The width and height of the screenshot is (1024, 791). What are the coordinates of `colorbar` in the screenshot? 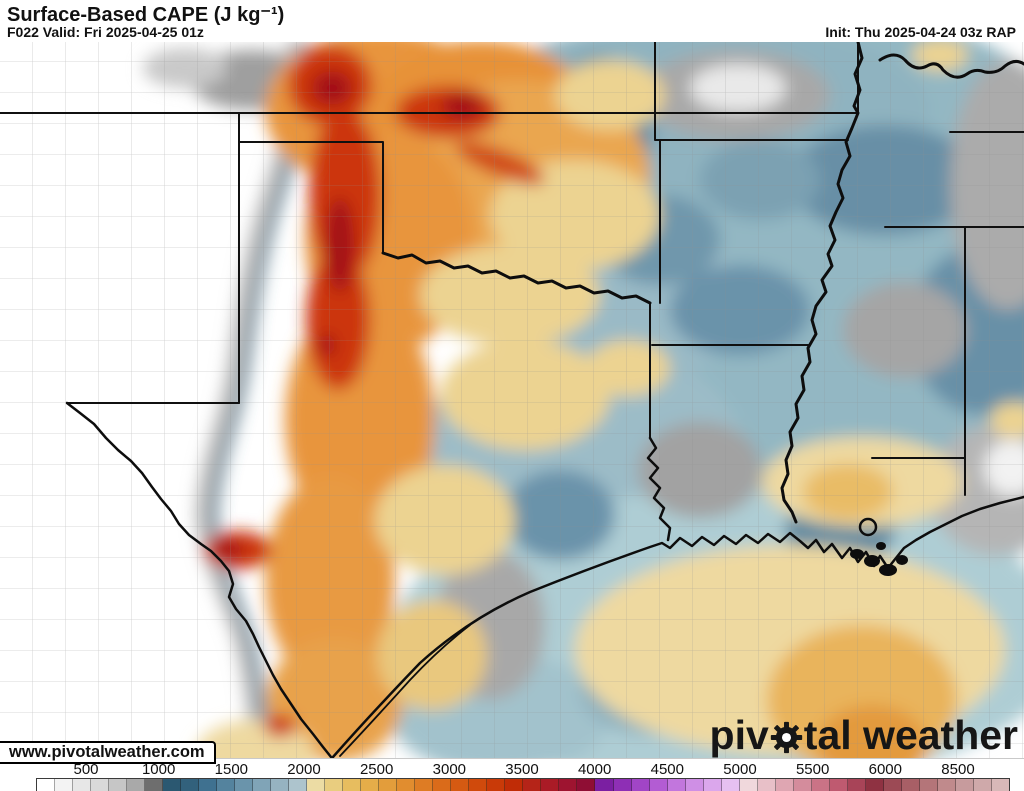 It's located at (523, 784).